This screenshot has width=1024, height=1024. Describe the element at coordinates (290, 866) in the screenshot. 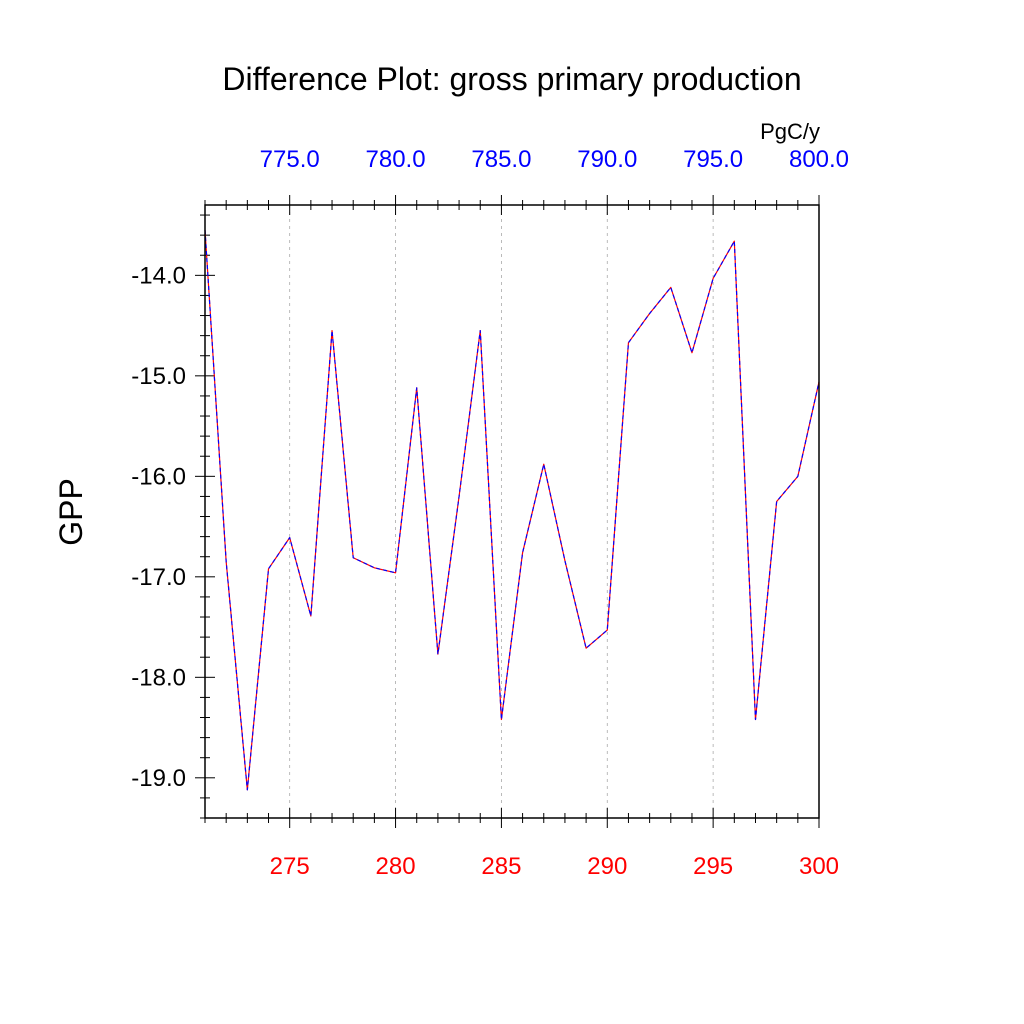

I see `x-tick-label: 275` at that location.